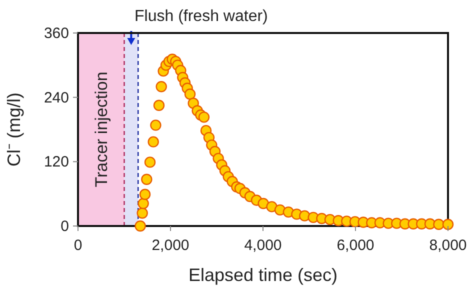 This screenshot has width=474, height=293. I want to click on band-label: Flush (fresh water), so click(201, 16).